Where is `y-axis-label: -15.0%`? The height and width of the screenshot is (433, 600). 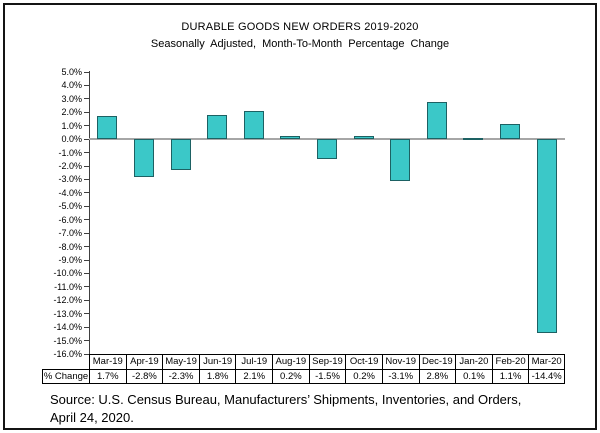
y-axis-label: -15.0% is located at coordinates (67, 340).